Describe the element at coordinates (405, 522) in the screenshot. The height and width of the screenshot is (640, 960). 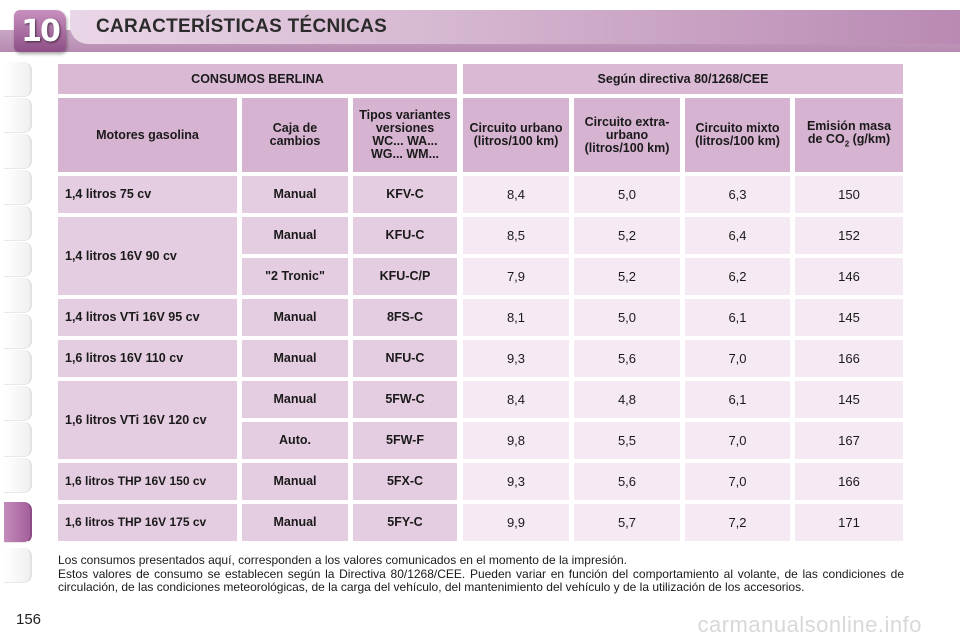
I see `type-cell: 5FY-C` at that location.